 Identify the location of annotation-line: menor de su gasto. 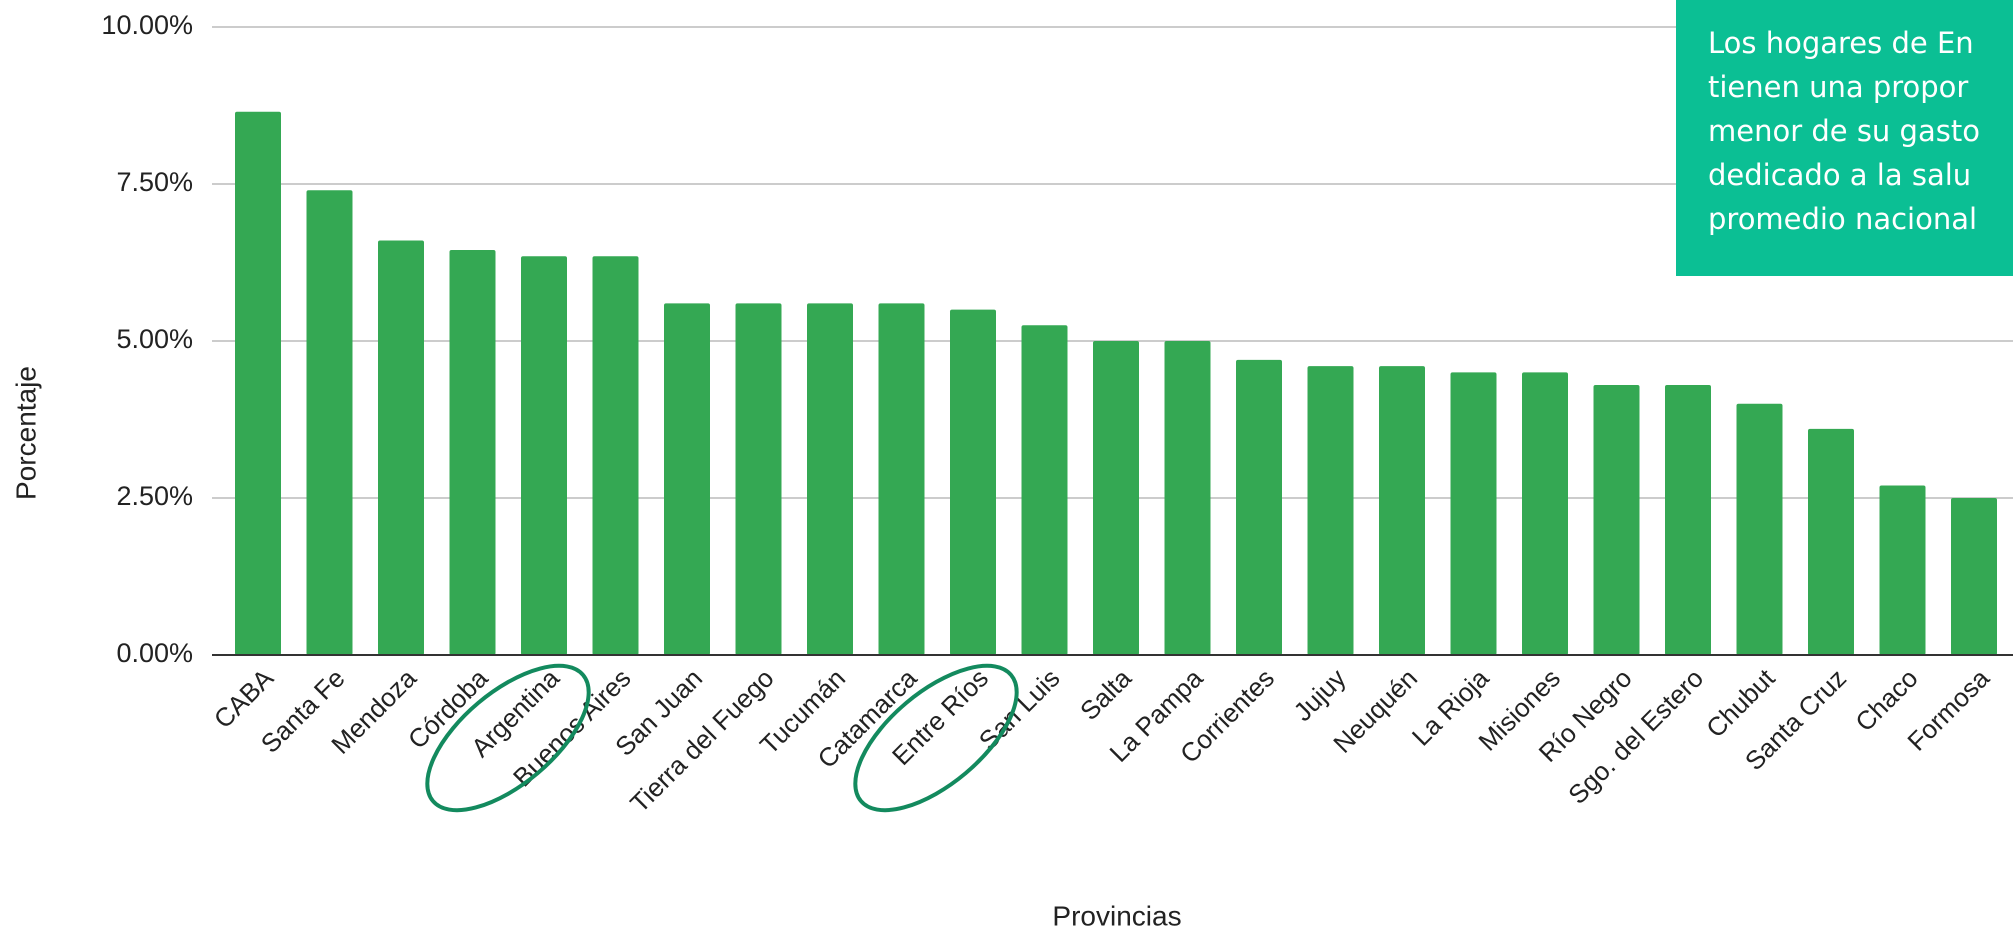
(1844, 131).